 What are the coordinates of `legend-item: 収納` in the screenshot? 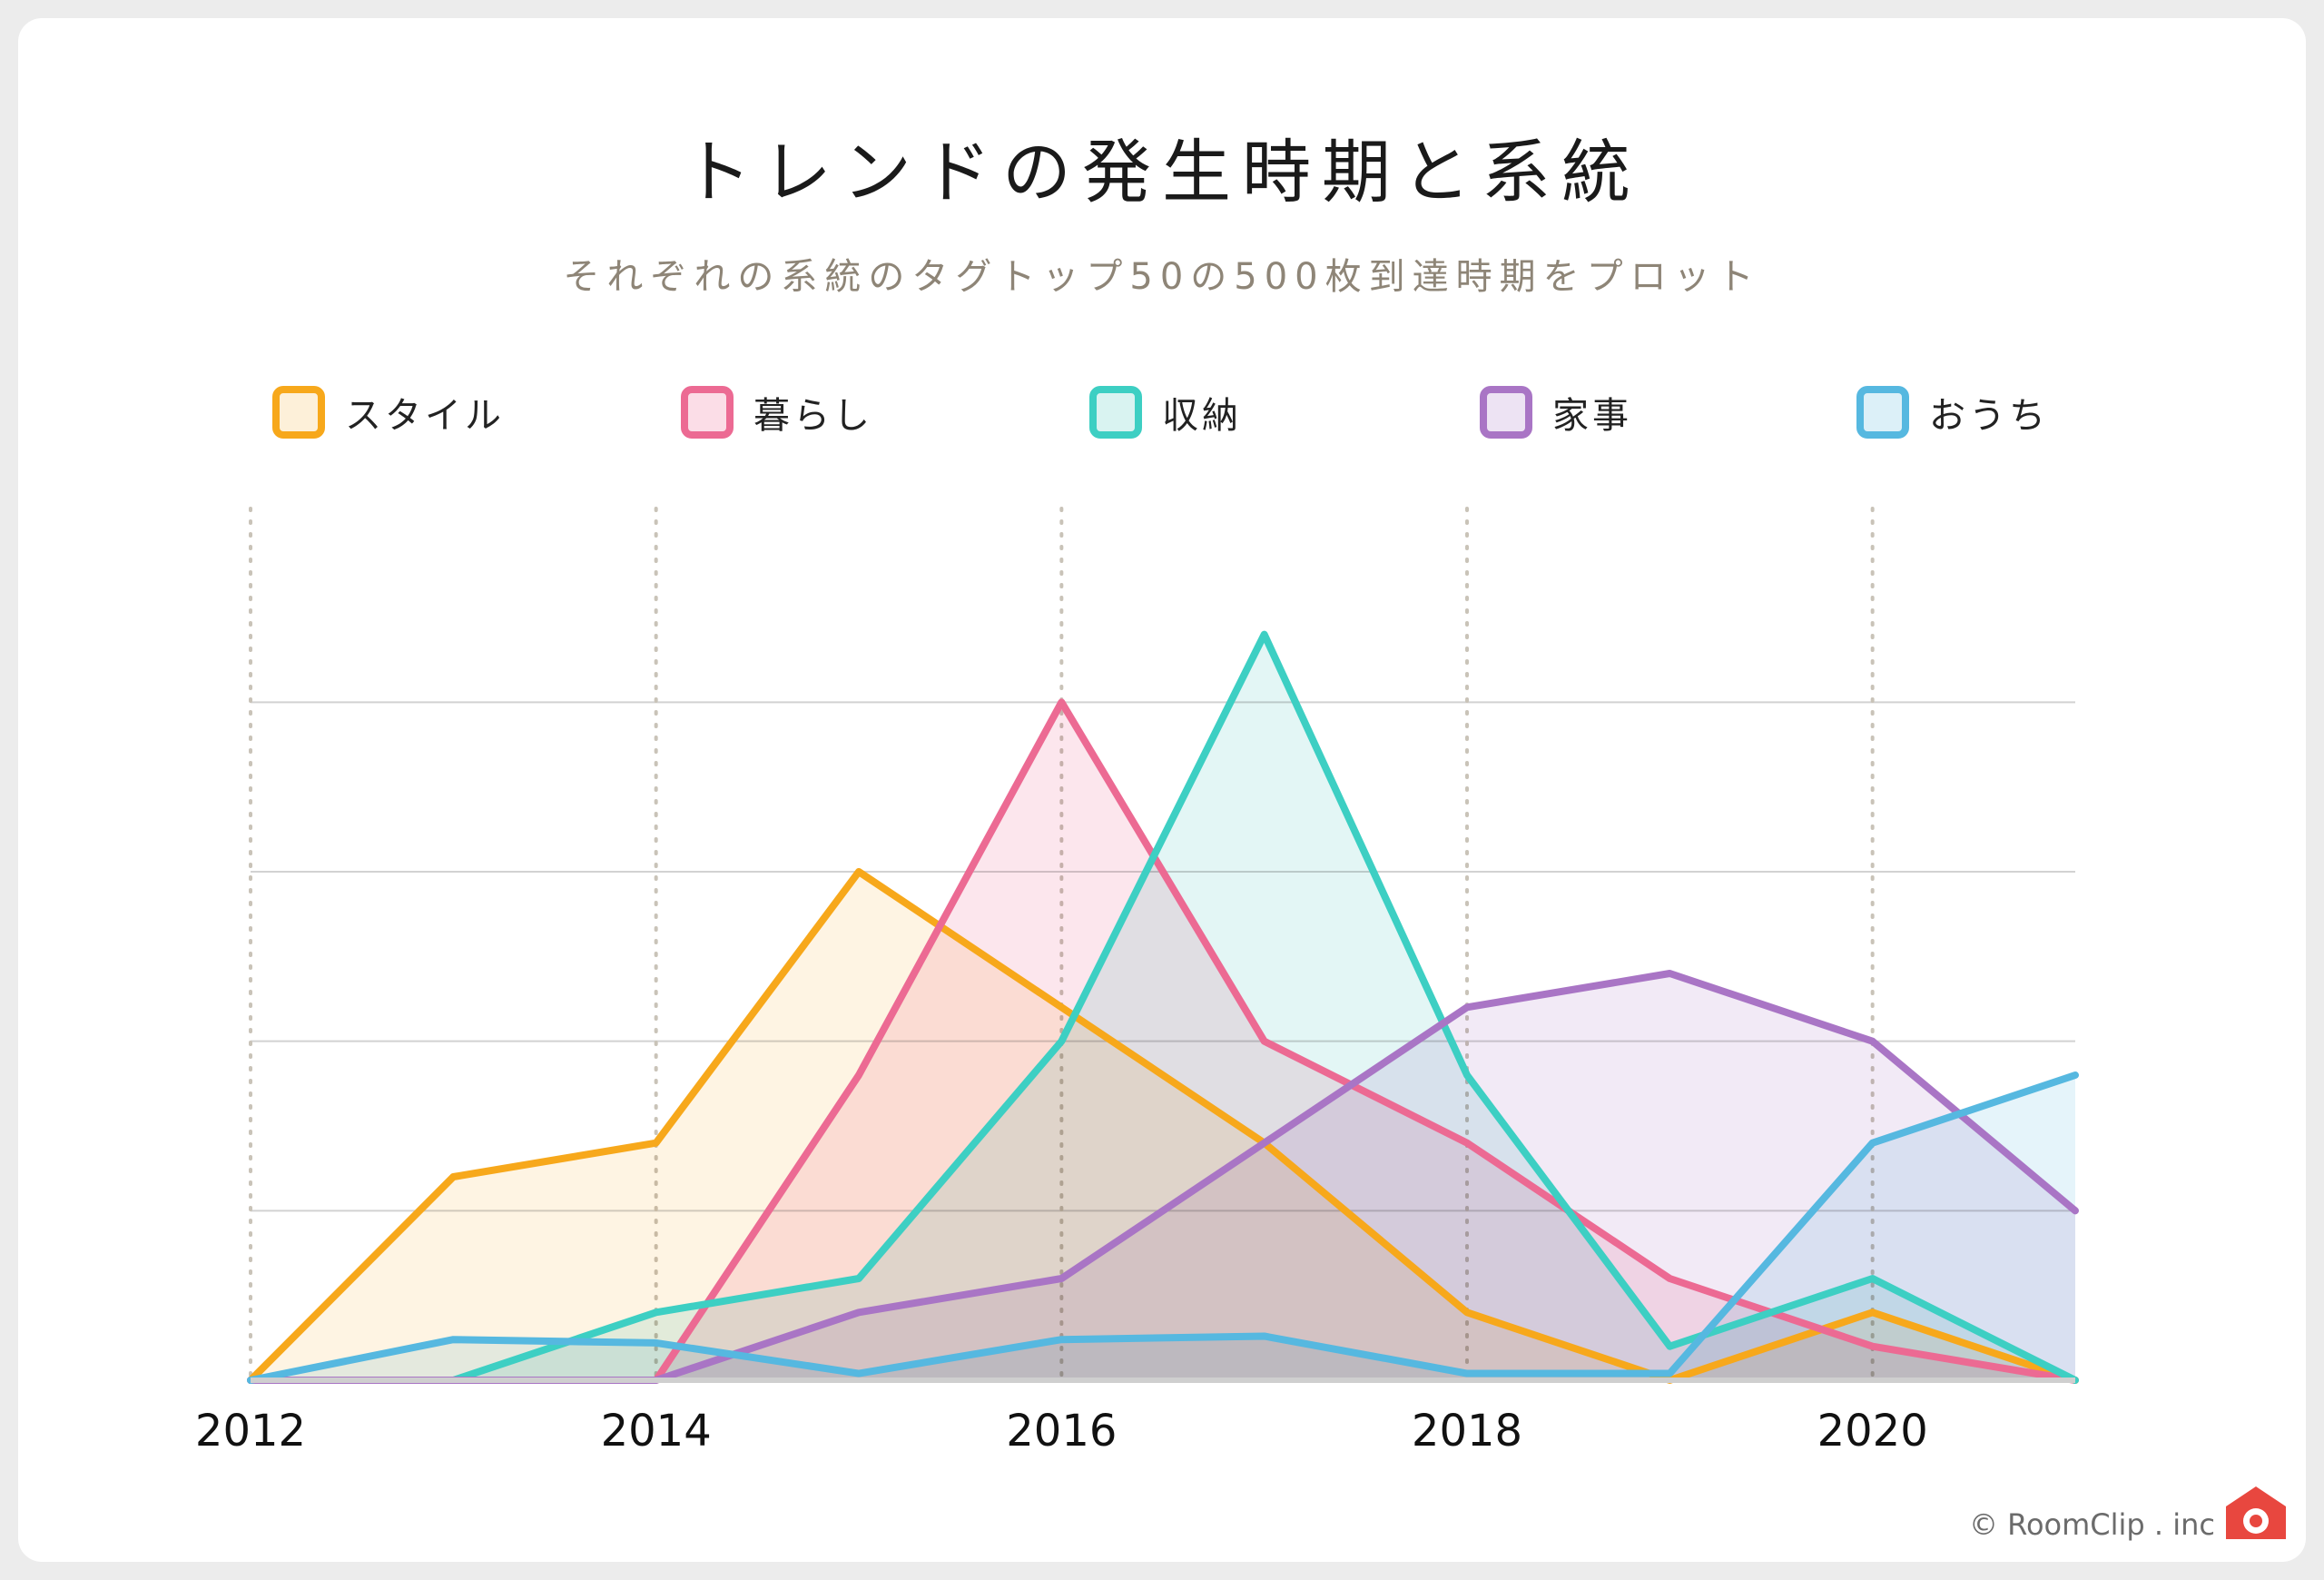 It's located at (1165, 412).